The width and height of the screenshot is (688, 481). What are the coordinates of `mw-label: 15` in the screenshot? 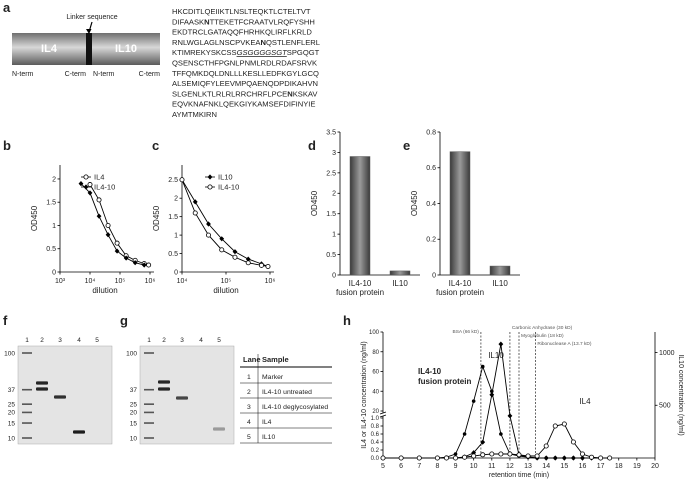 It's located at (12, 423).